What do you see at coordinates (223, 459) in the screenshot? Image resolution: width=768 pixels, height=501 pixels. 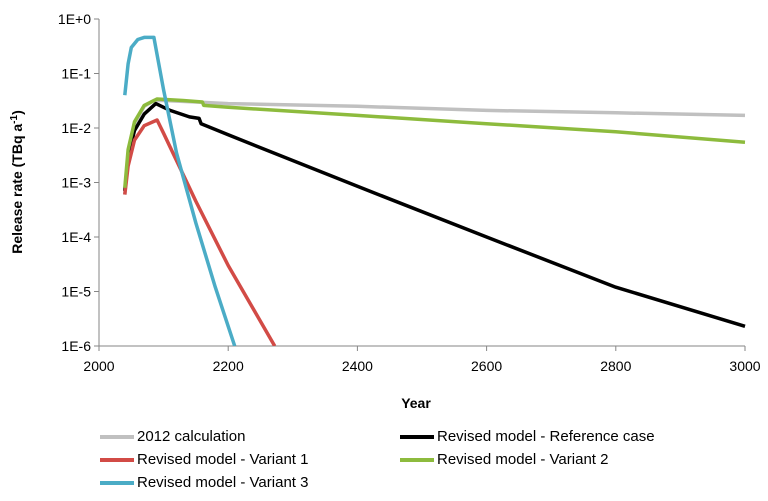 I see `legend-label-variant-1: Revised model - Variant 1` at bounding box center [223, 459].